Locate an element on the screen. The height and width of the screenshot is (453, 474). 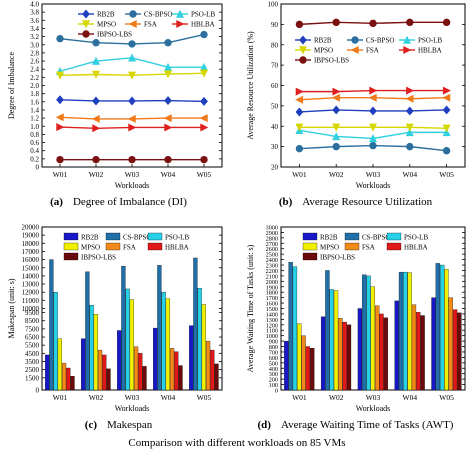
y-tick-label: 16000 is located at coordinates (31, 260).